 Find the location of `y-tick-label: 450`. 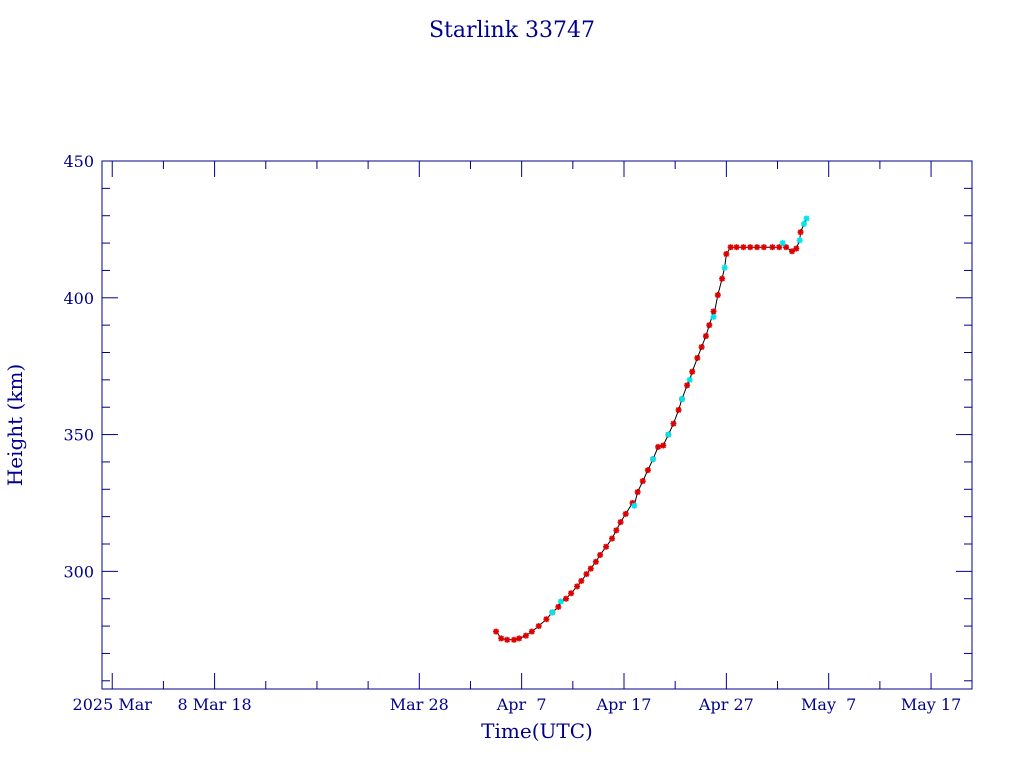

y-tick-label: 450 is located at coordinates (78, 161).